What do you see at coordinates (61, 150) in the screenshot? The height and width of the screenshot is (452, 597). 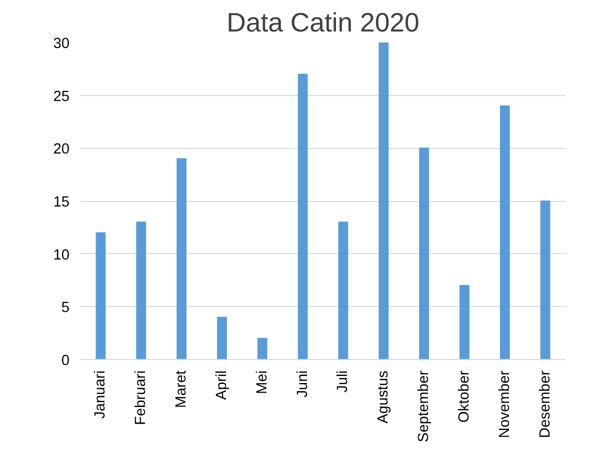 I see `y-tick-label: 20` at bounding box center [61, 150].